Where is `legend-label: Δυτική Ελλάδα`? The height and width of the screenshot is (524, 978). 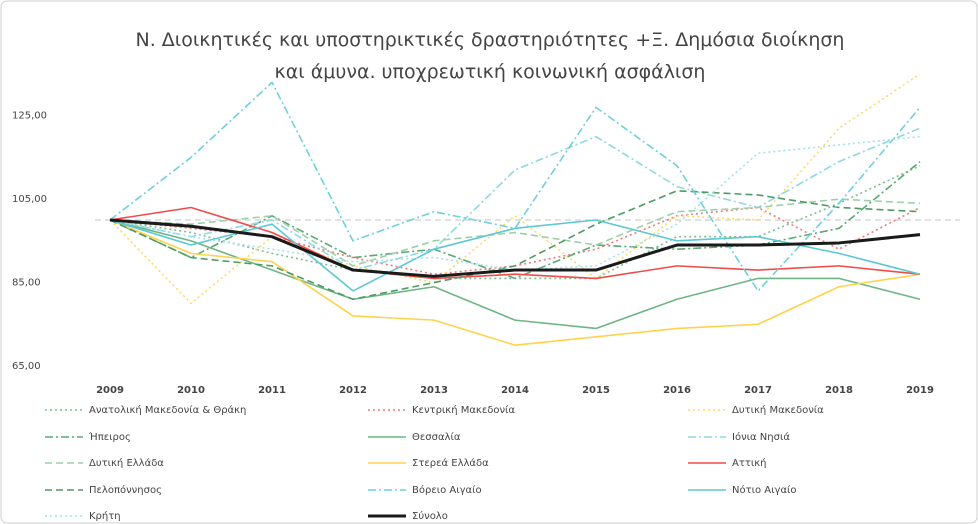 legend-label: Δυτική Ελλάδα is located at coordinates (126, 463).